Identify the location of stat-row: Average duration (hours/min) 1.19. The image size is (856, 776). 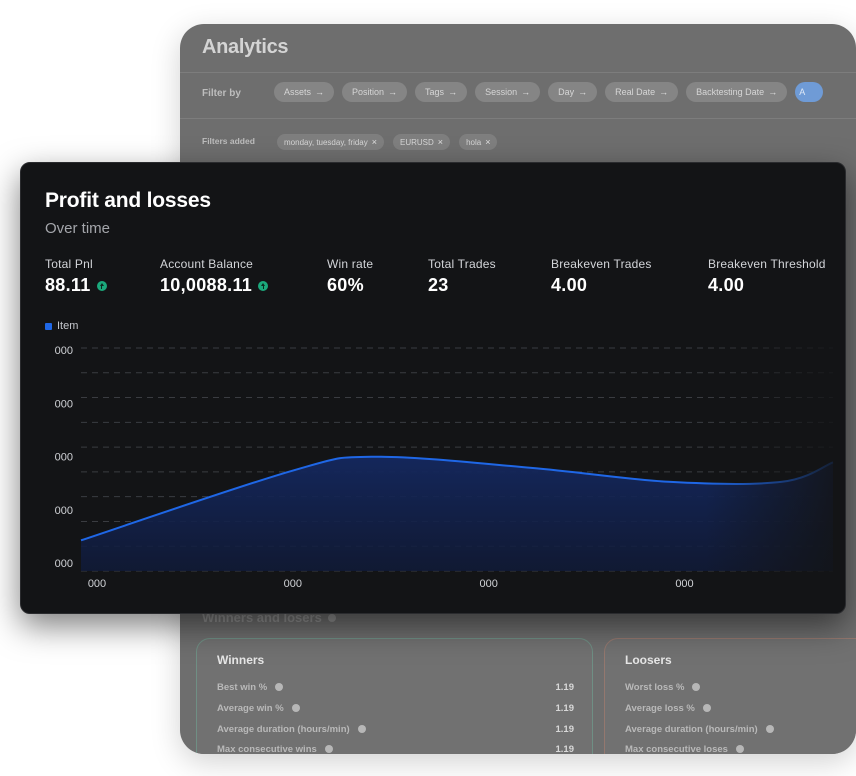
(395, 729).